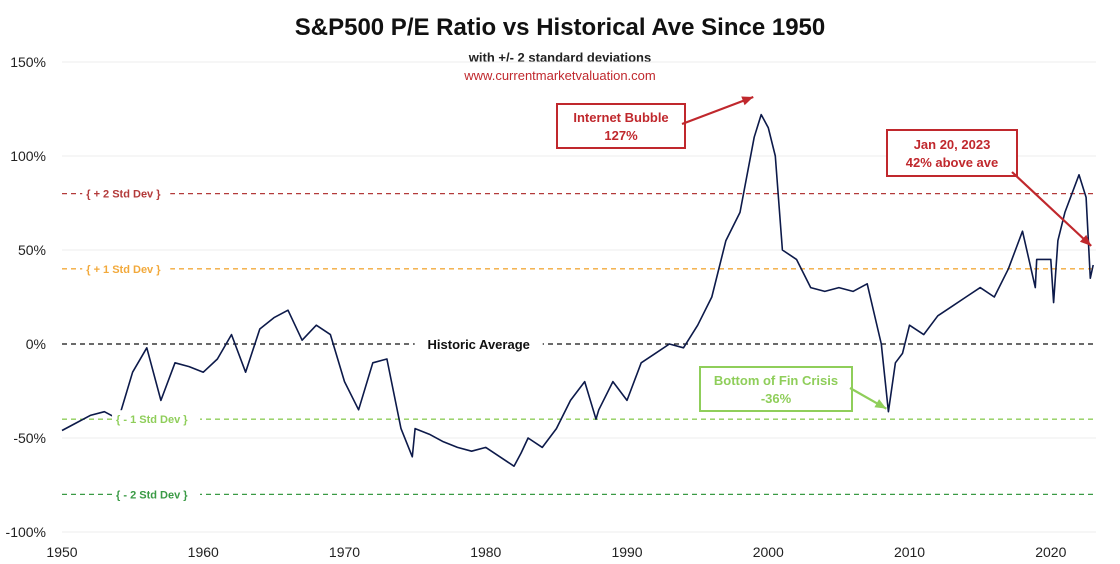  Describe the element at coordinates (952, 153) in the screenshot. I see `jan-2023-annotation-box` at that location.